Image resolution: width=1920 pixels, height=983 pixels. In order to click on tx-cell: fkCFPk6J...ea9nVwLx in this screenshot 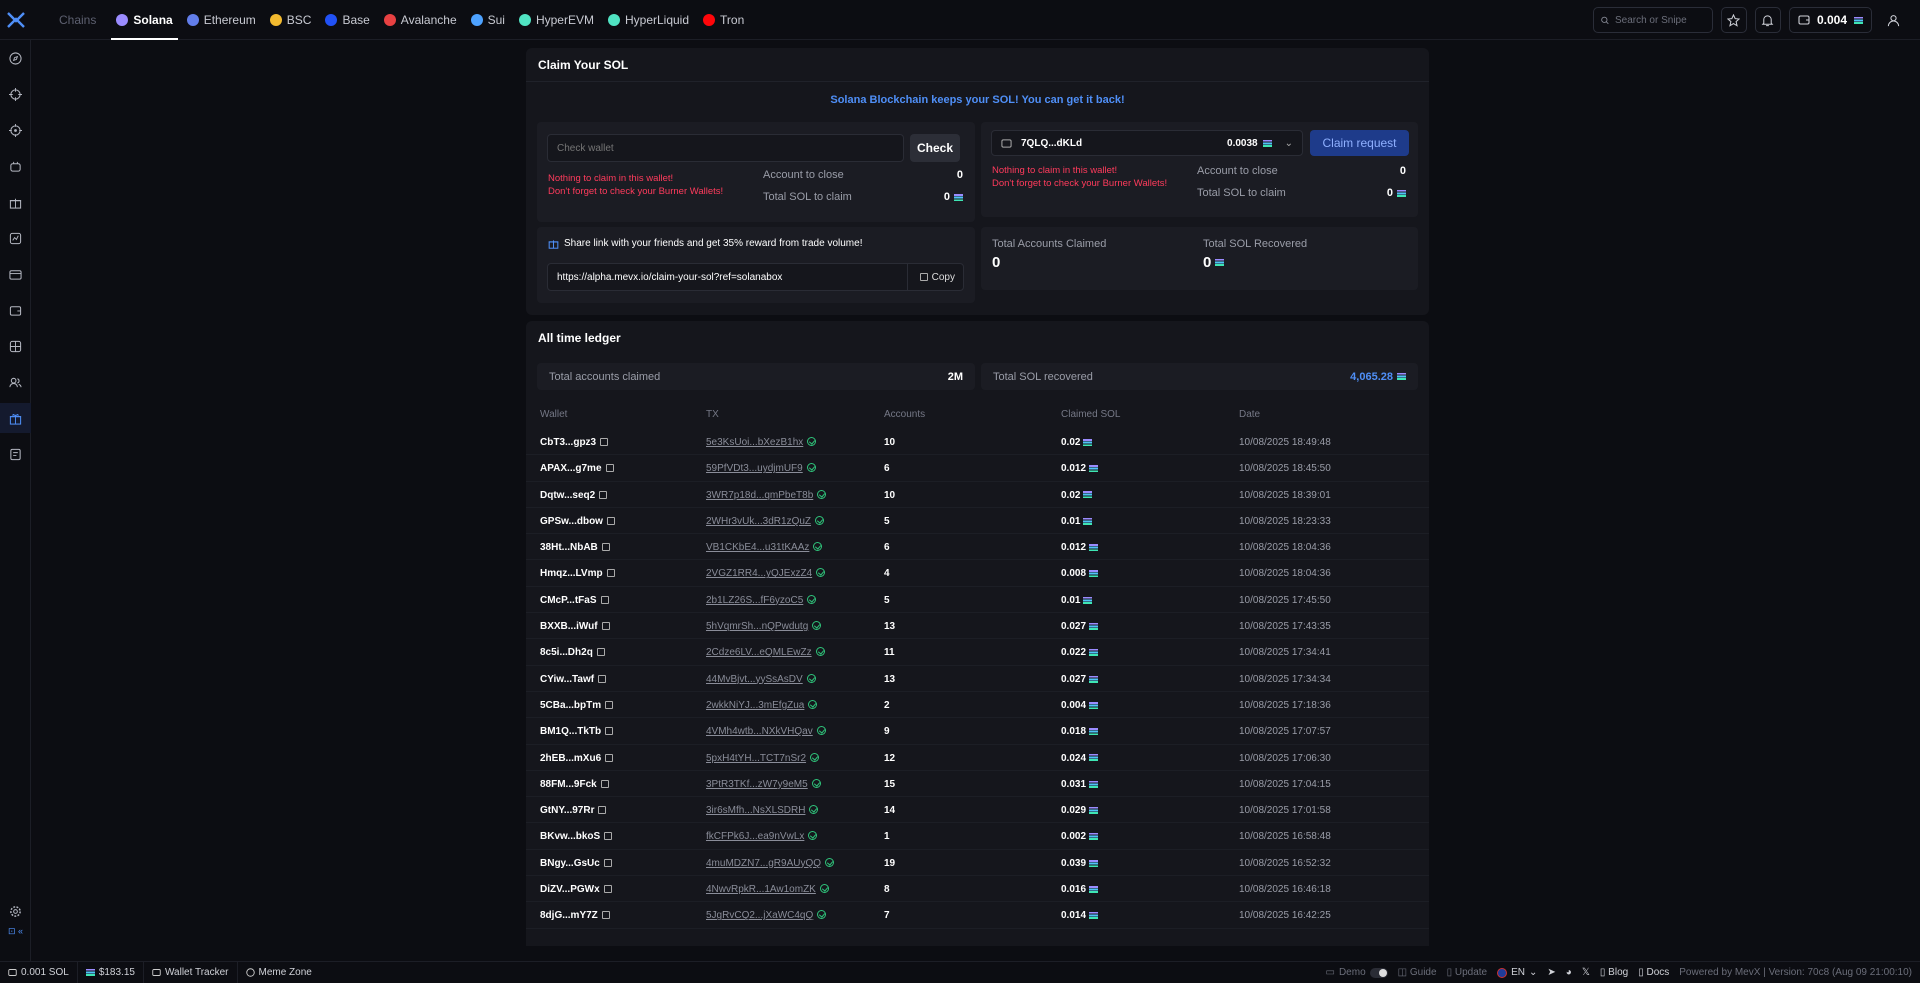, I will do `click(762, 837)`.